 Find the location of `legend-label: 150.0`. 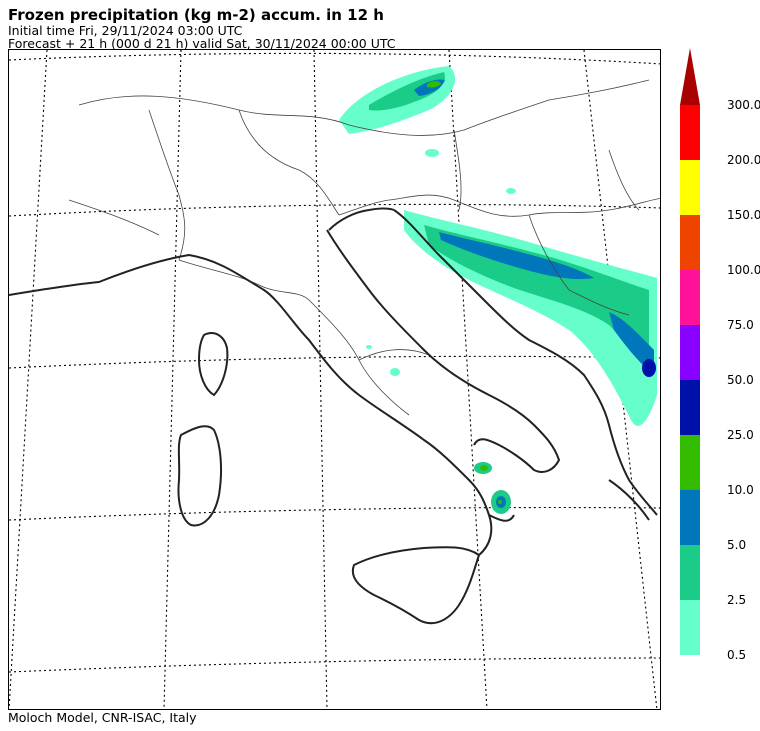

legend-label: 150.0 is located at coordinates (743, 215).